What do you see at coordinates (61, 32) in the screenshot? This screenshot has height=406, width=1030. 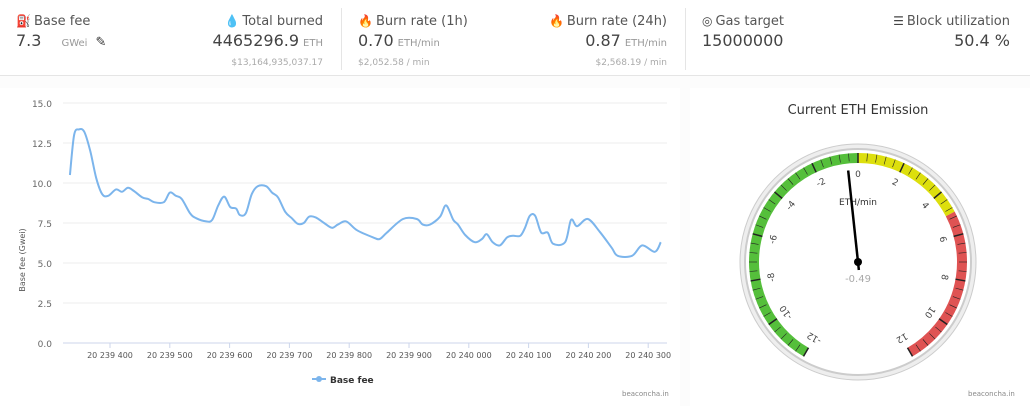 I see `stat-base-fee: ⛽ Base fee 7.3 GWei ✎` at bounding box center [61, 32].